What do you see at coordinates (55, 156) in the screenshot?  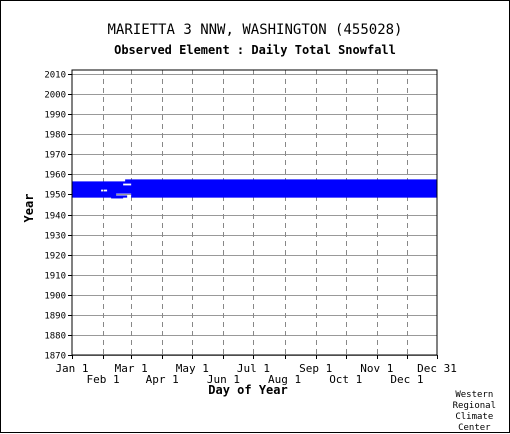 I see `y-tick-label: 1970` at bounding box center [55, 156].